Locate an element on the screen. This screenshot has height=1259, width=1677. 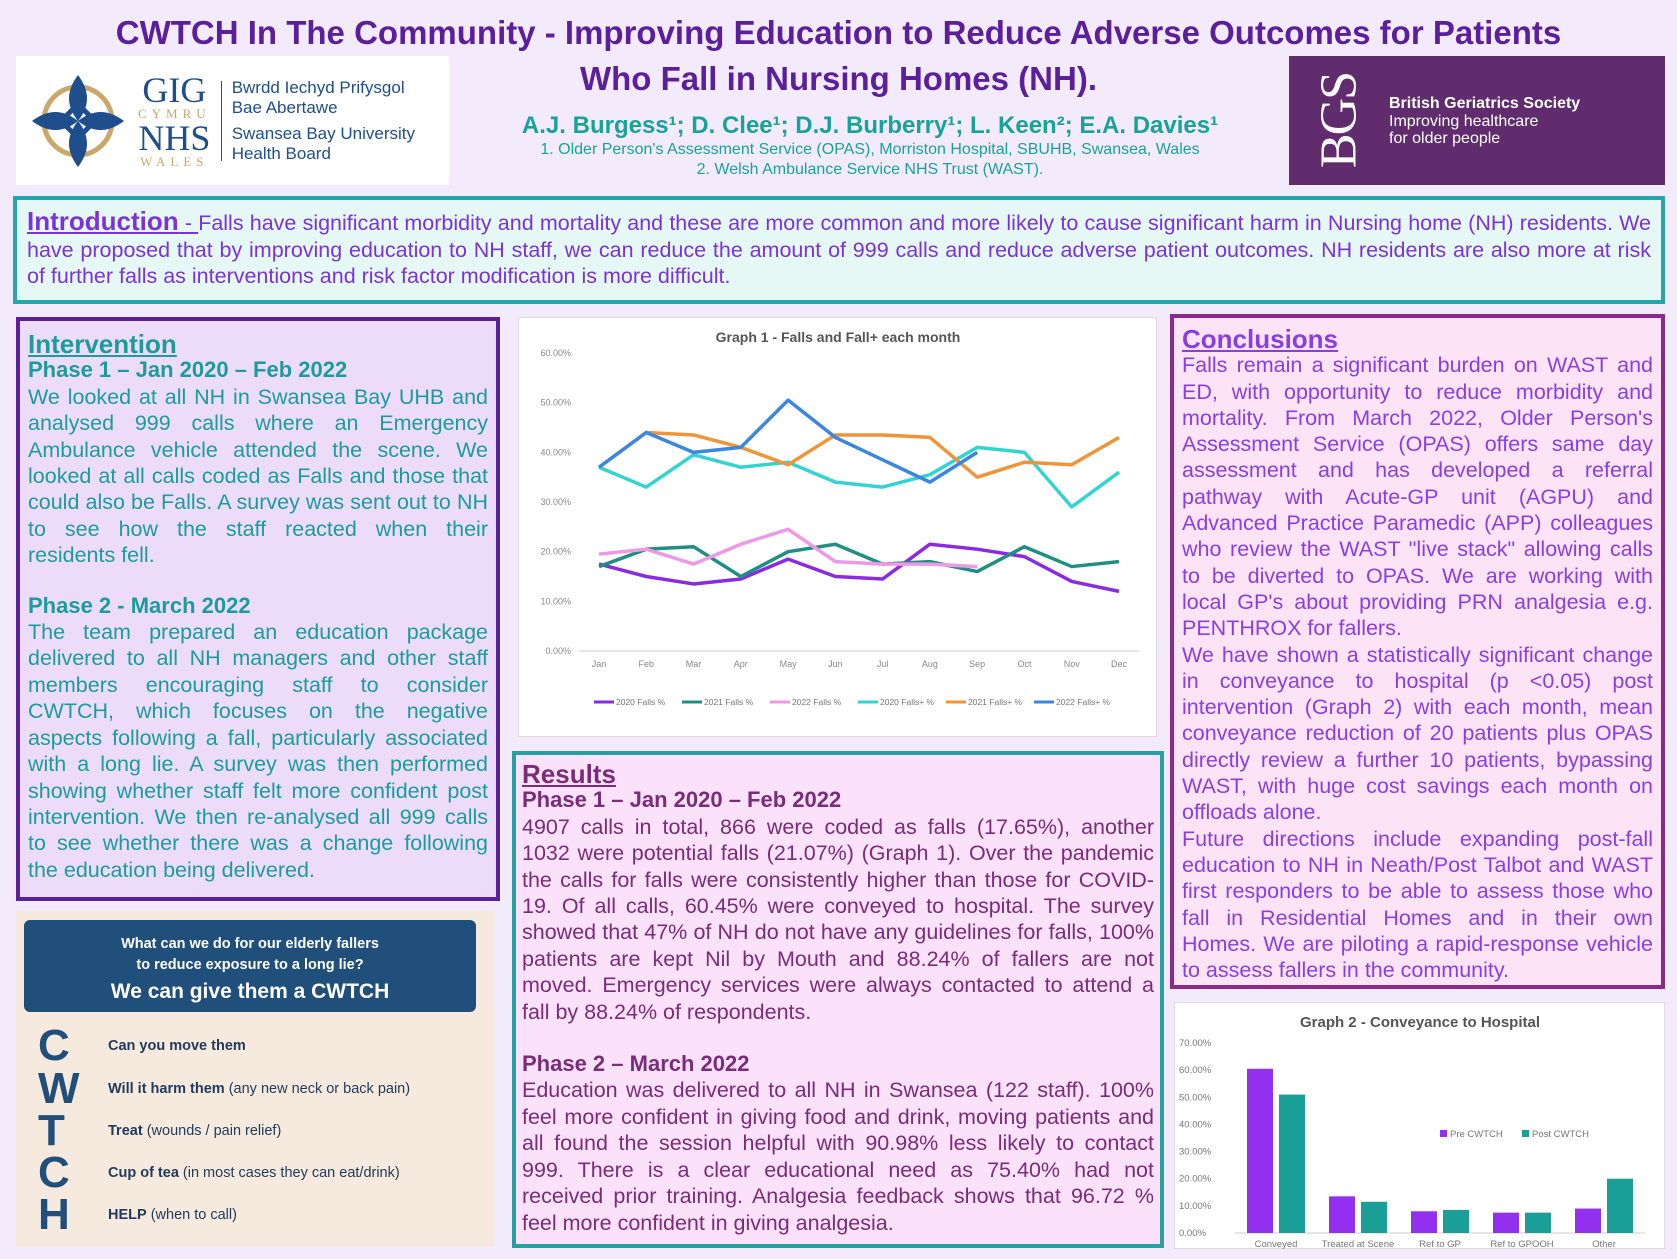
bgs-monogram: BGS is located at coordinates (1339, 120).